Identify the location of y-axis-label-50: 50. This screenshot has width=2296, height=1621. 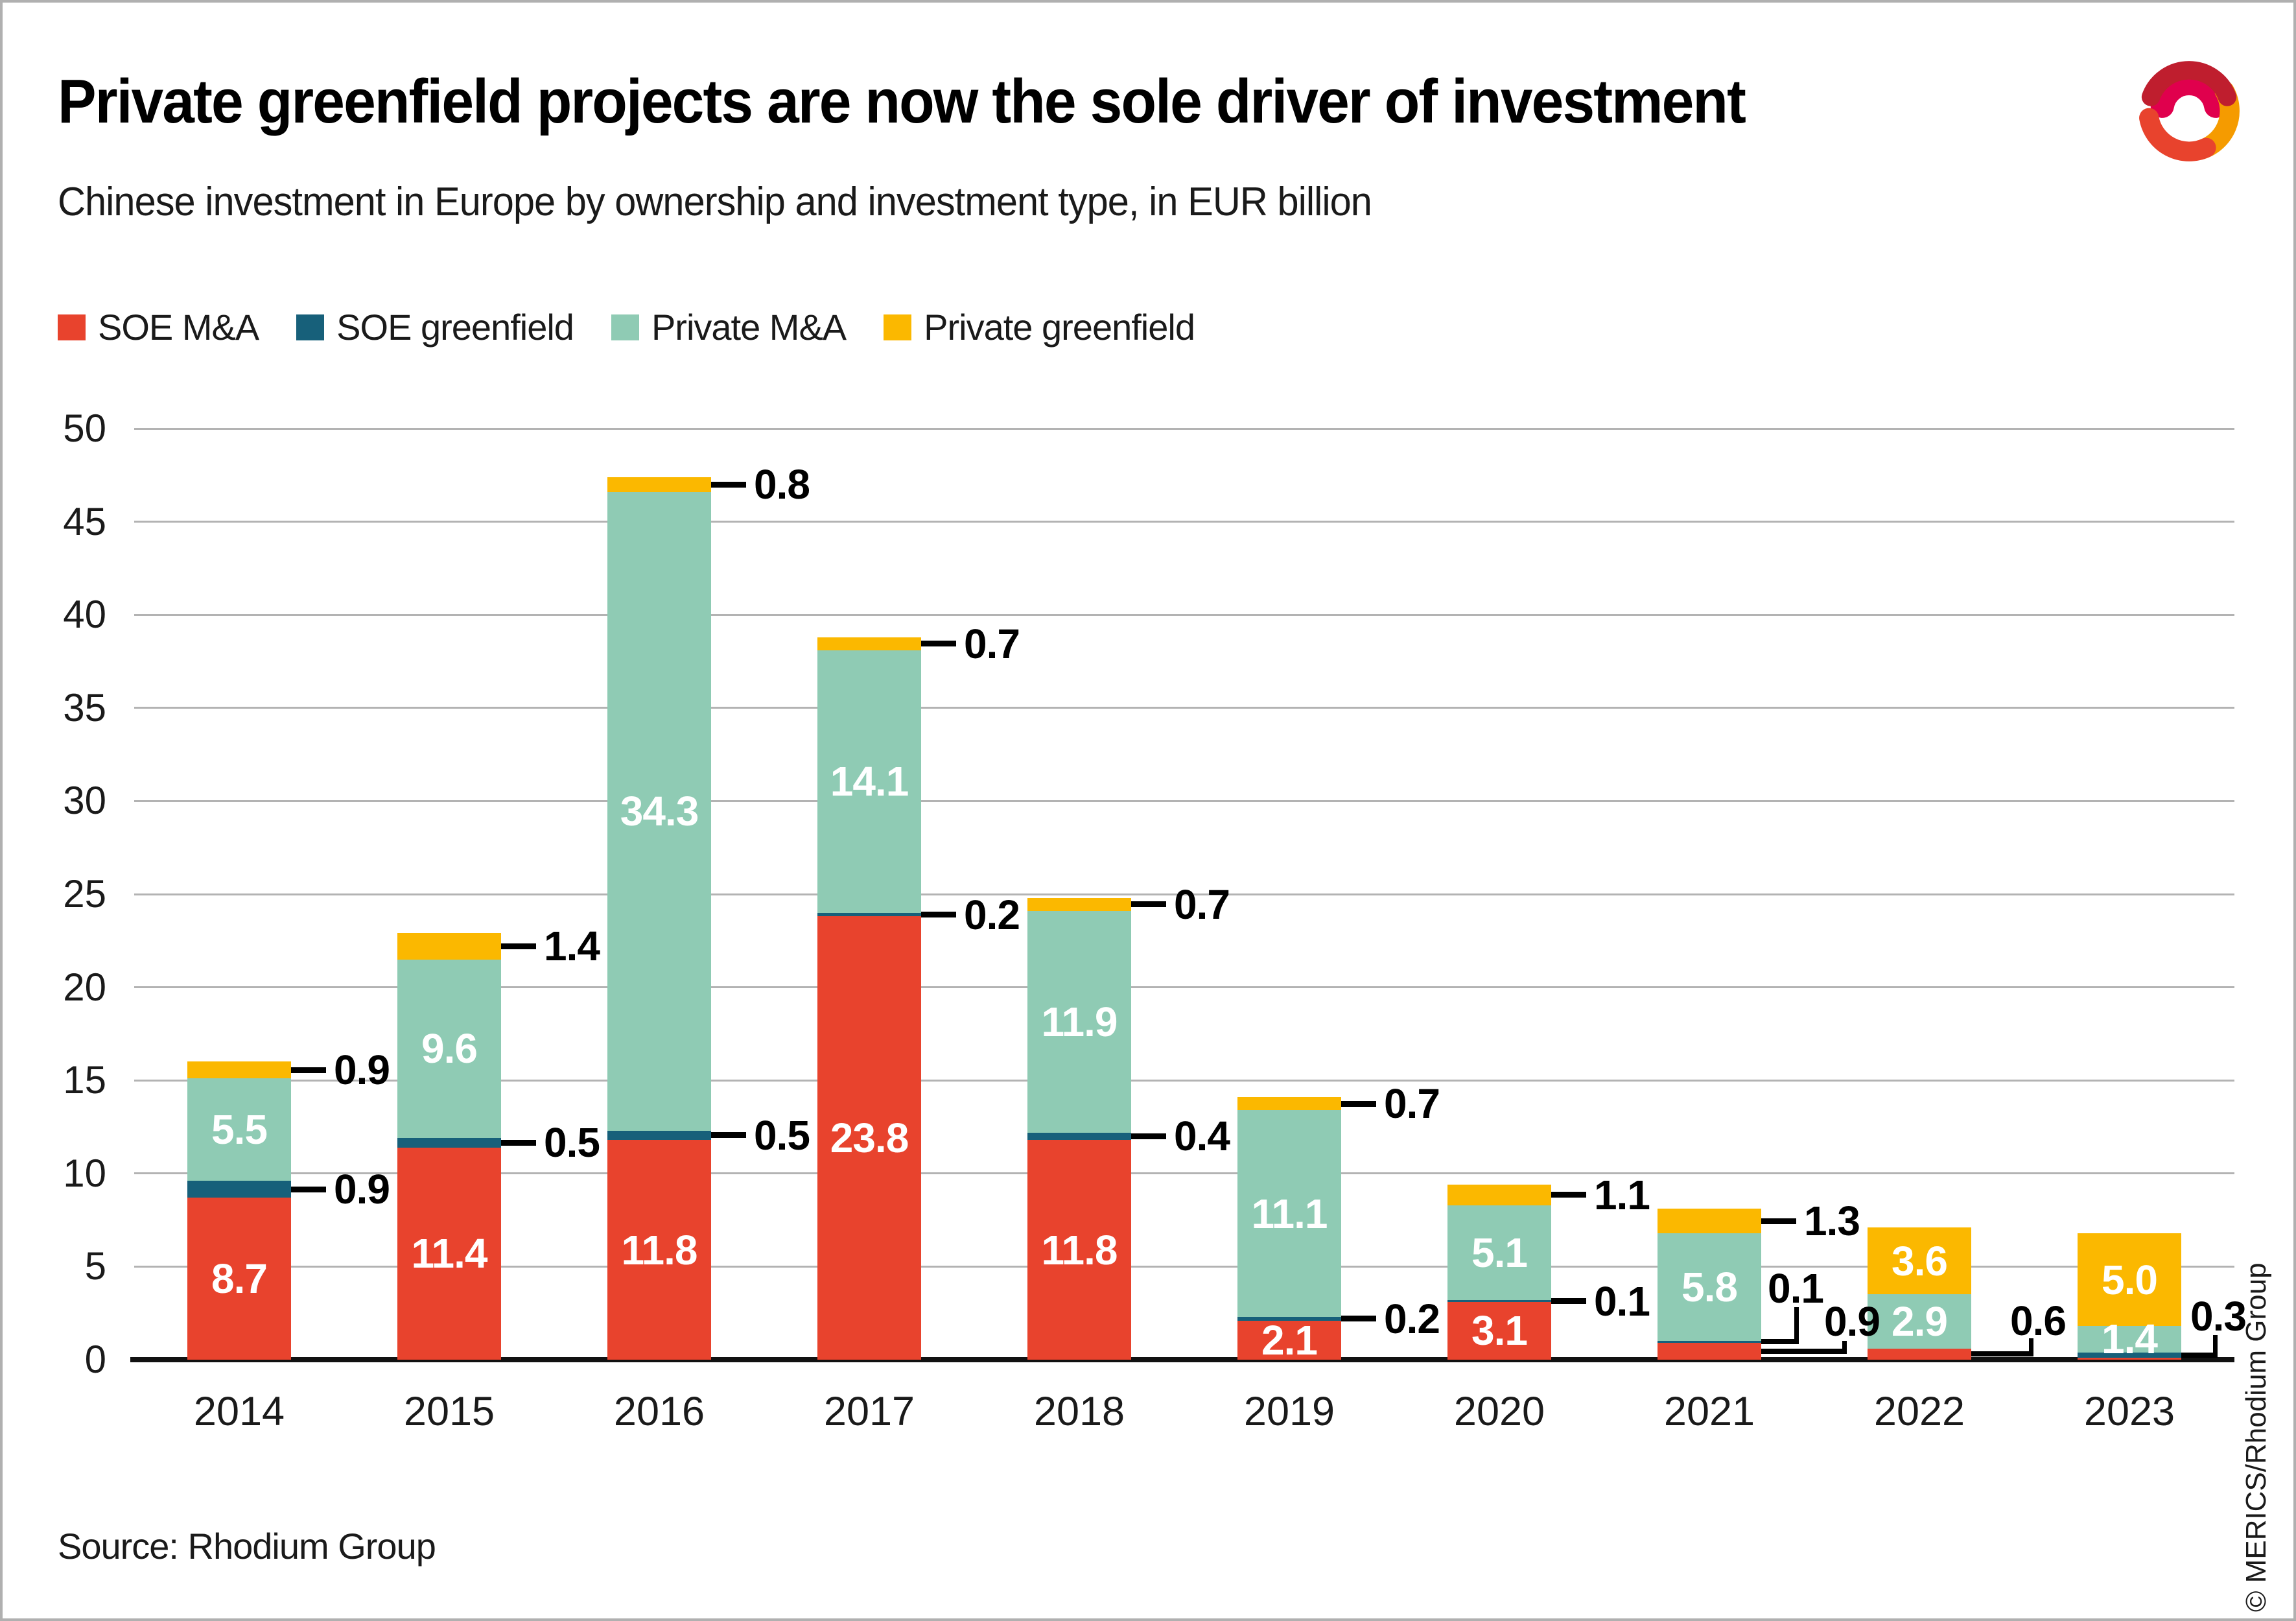
(85, 428).